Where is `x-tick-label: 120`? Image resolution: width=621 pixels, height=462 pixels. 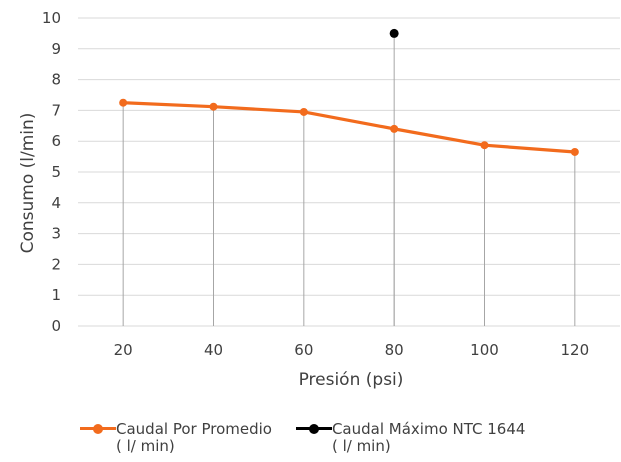
x-tick-label: 120 is located at coordinates (575, 350).